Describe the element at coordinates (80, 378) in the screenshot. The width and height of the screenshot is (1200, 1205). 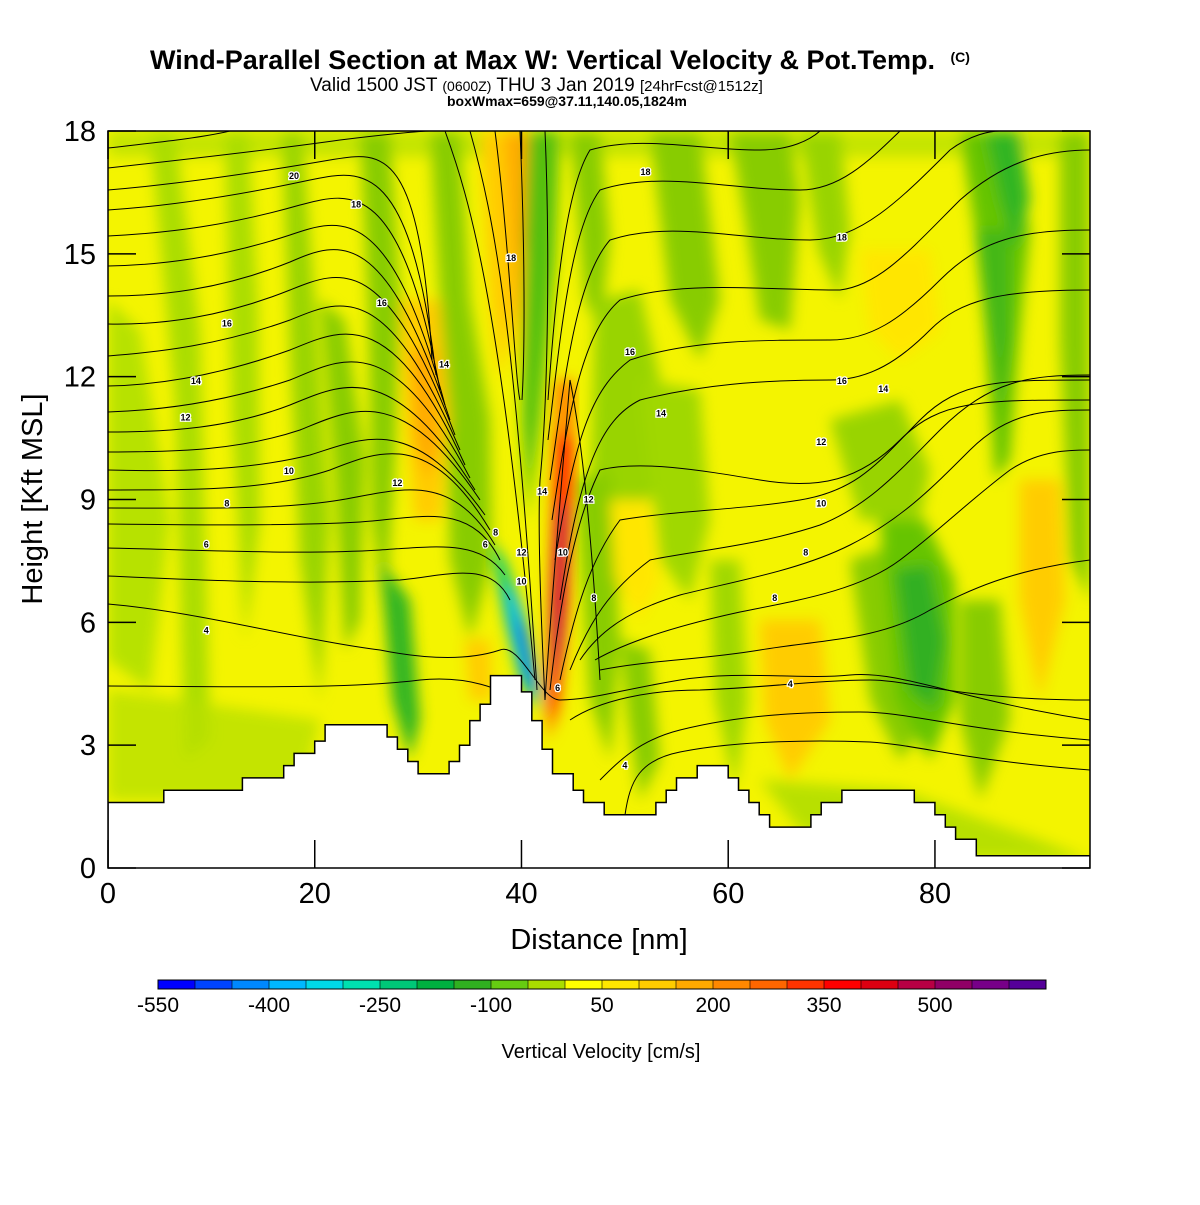
I see `y-tick-label: 12` at that location.